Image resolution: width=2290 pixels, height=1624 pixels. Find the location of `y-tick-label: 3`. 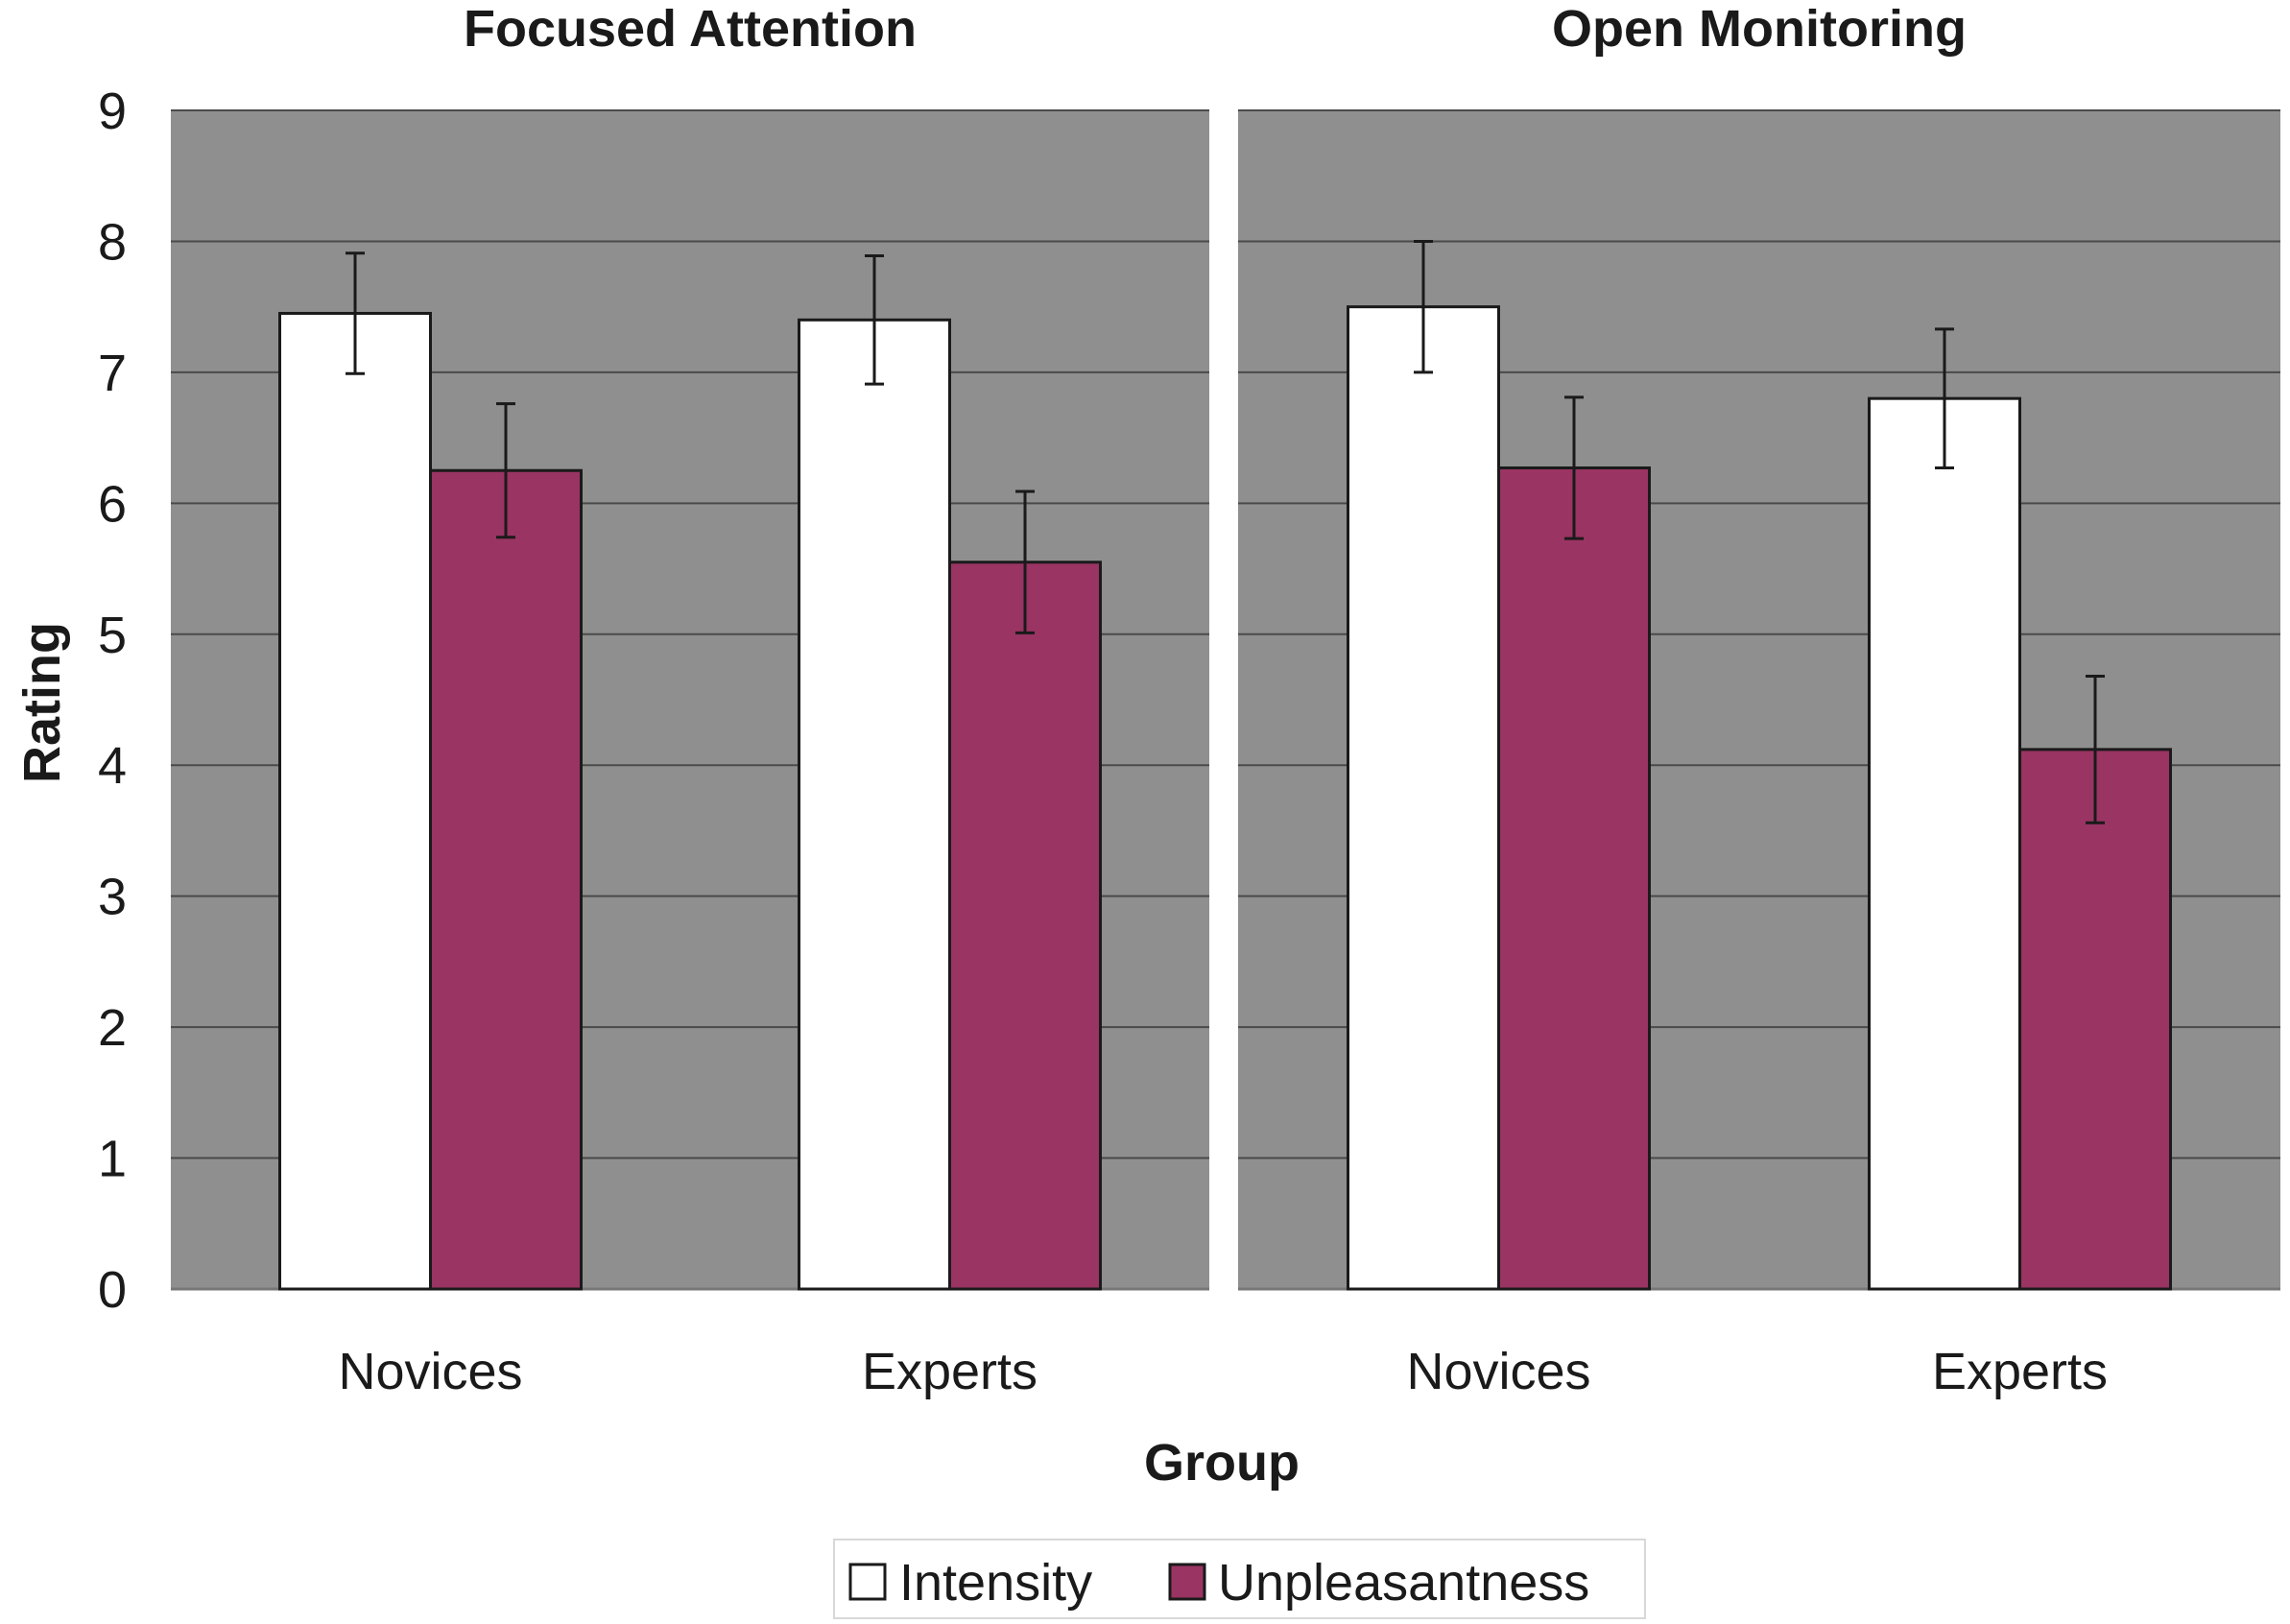

y-tick-label: 3 is located at coordinates (112, 898).